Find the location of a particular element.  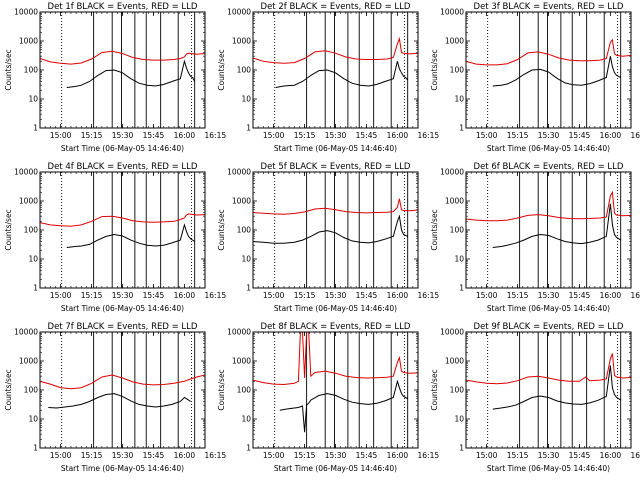

chart-title: Det 2f BLACK = Events, RED = LLD is located at coordinates (336, 7).